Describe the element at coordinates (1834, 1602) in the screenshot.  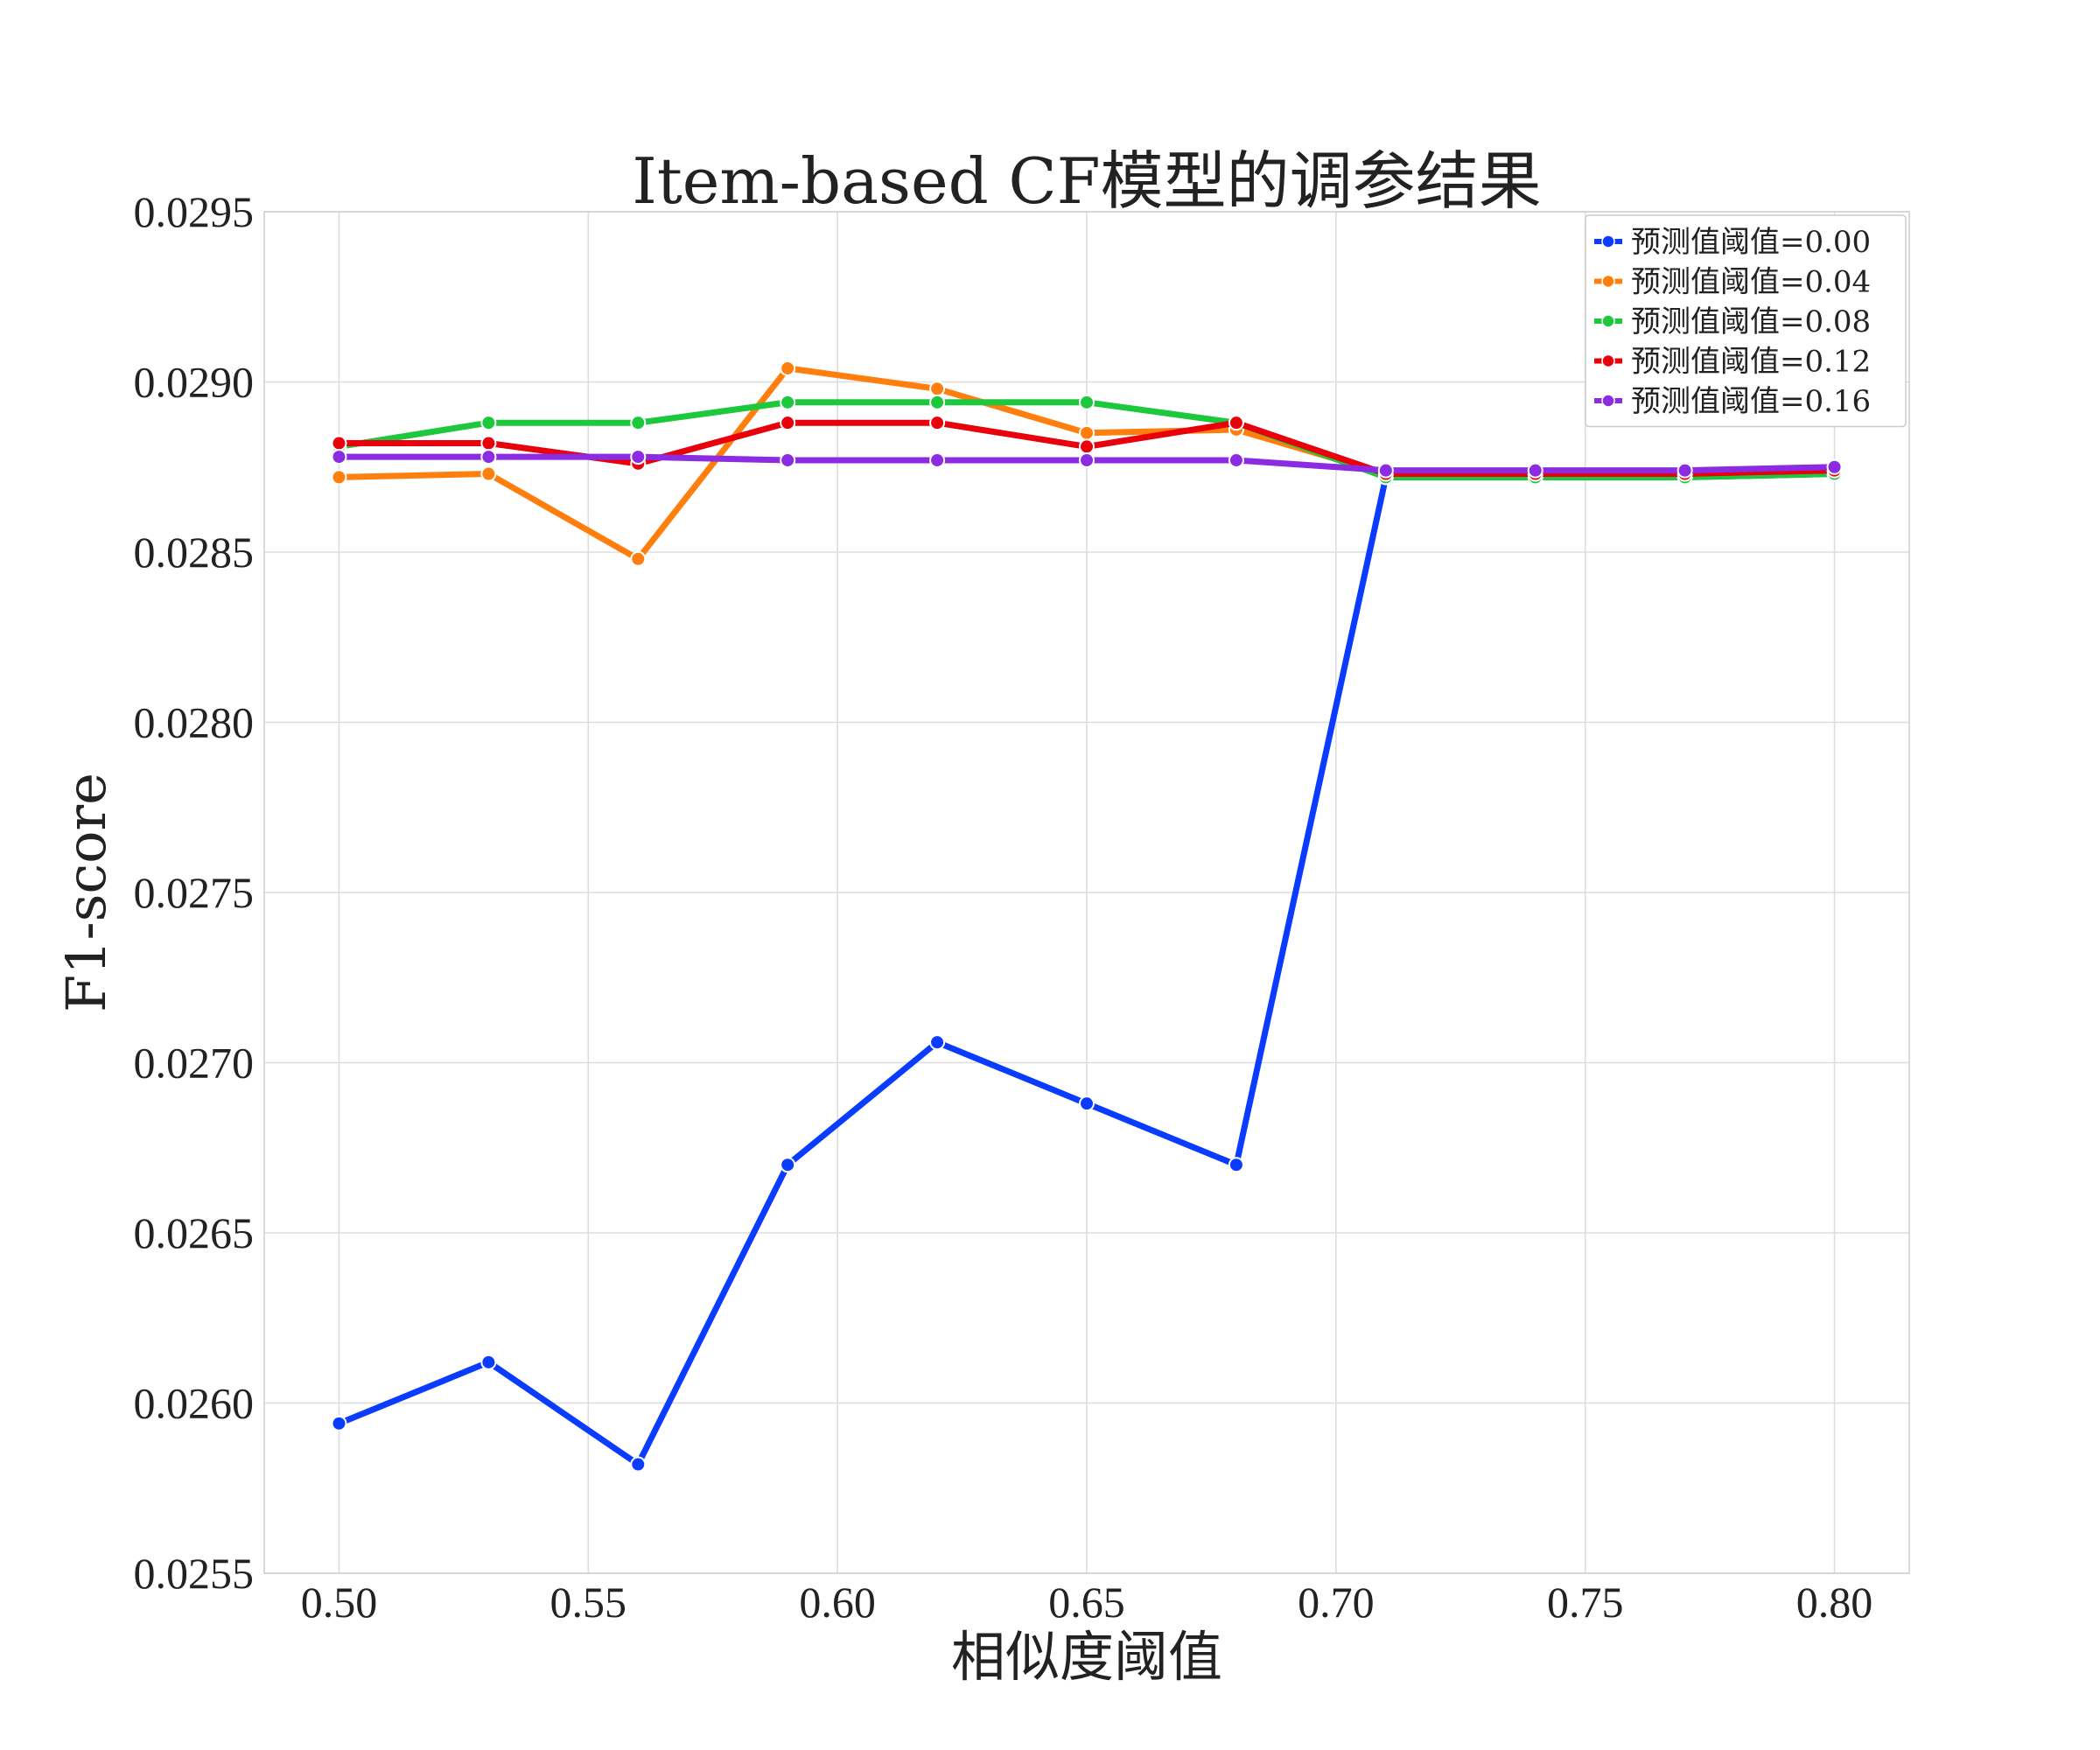
I see `x-tick-label: 0.80` at that location.